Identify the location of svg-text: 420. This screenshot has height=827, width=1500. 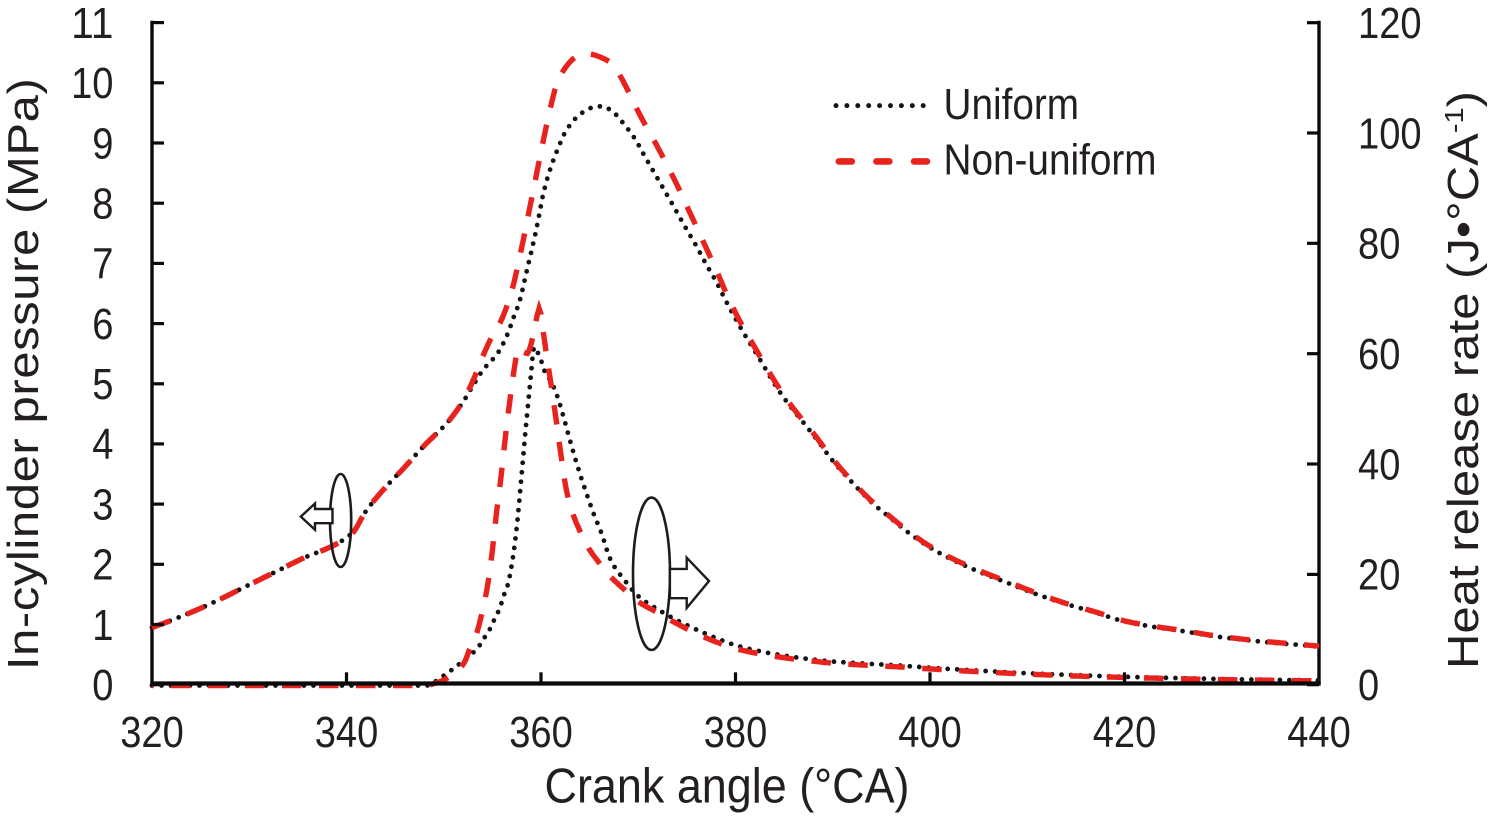
(1125, 732).